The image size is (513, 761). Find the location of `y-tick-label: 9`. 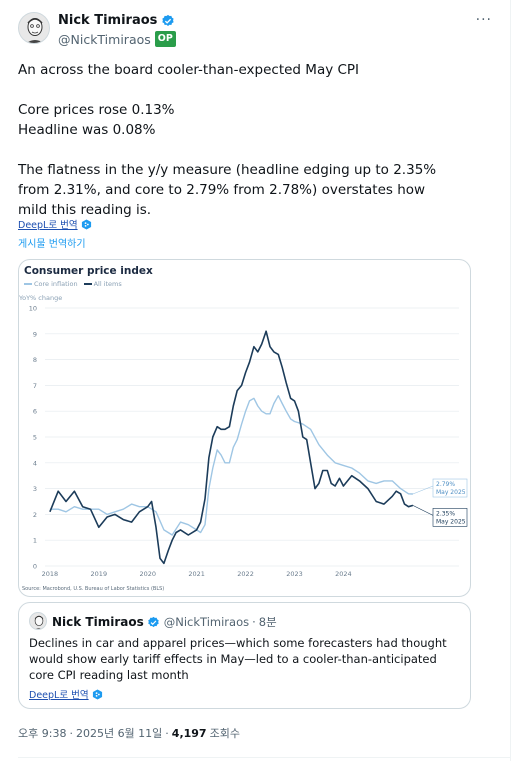

y-tick-label: 9 is located at coordinates (35, 334).